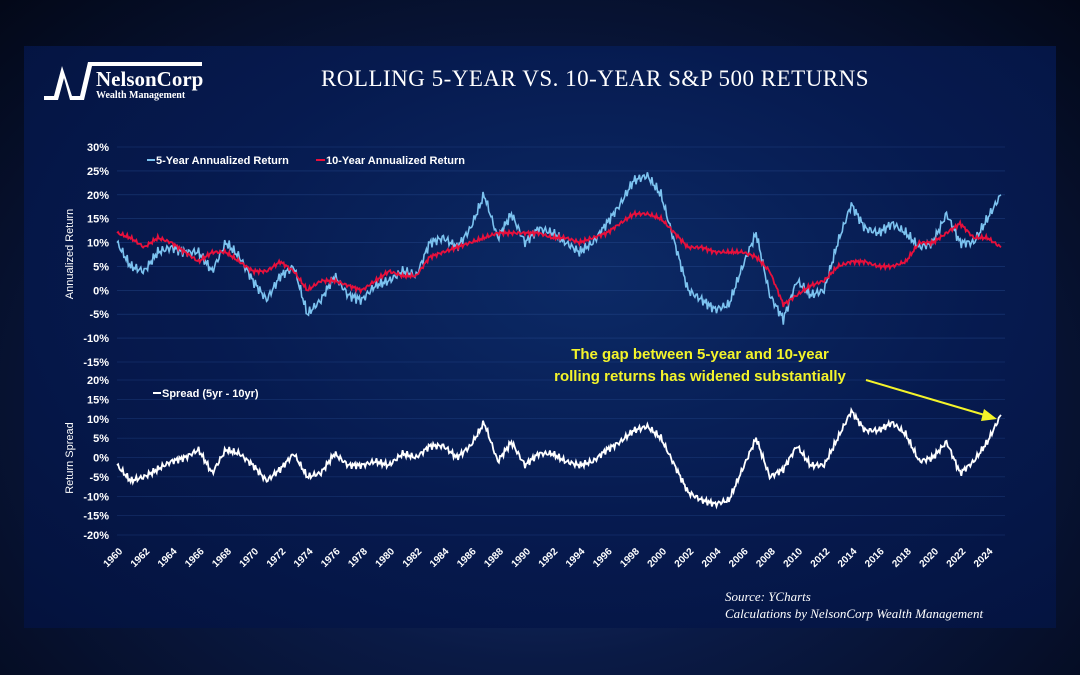  What do you see at coordinates (821, 558) in the screenshot?
I see `x-tick-label: 2012` at bounding box center [821, 558].